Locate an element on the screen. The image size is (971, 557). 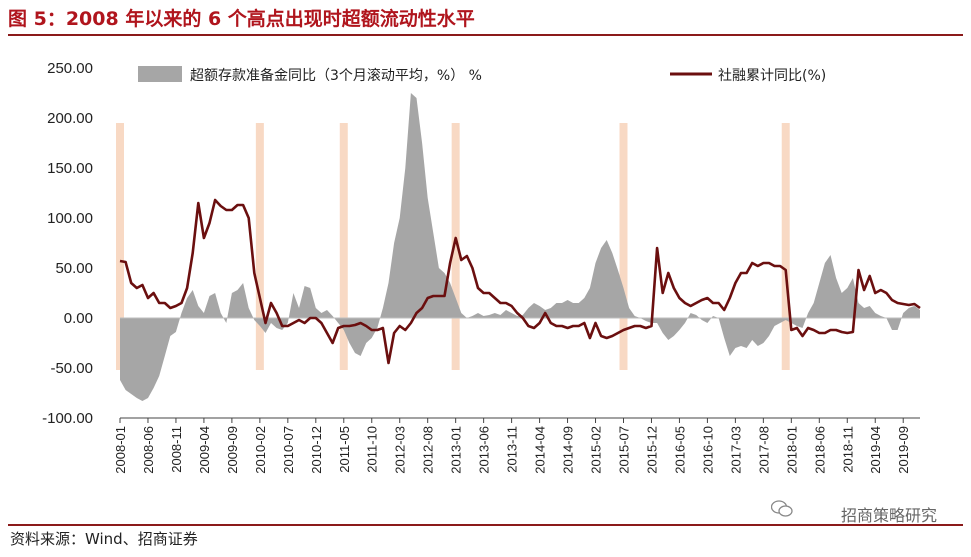
x-tick-label-25: 2018-06 is located at coordinates (819, 450).